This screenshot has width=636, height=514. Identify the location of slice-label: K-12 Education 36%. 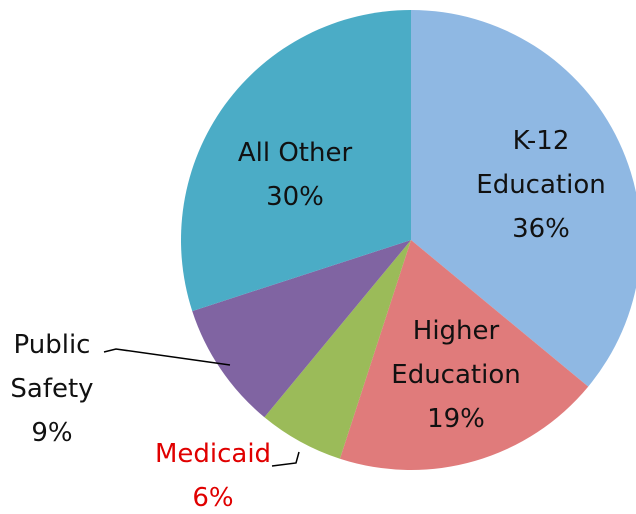
(541, 185).